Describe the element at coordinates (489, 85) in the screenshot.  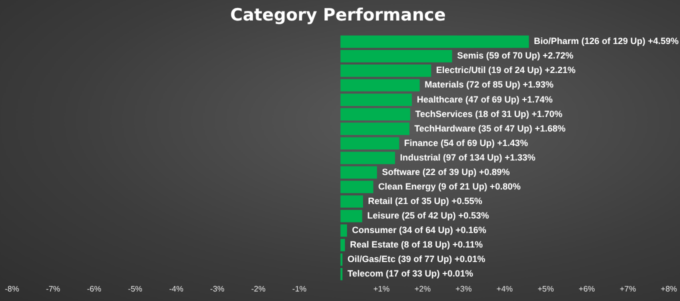
I see `y-tick-label: Materials (72 of 85 Up) +1.93%` at that location.